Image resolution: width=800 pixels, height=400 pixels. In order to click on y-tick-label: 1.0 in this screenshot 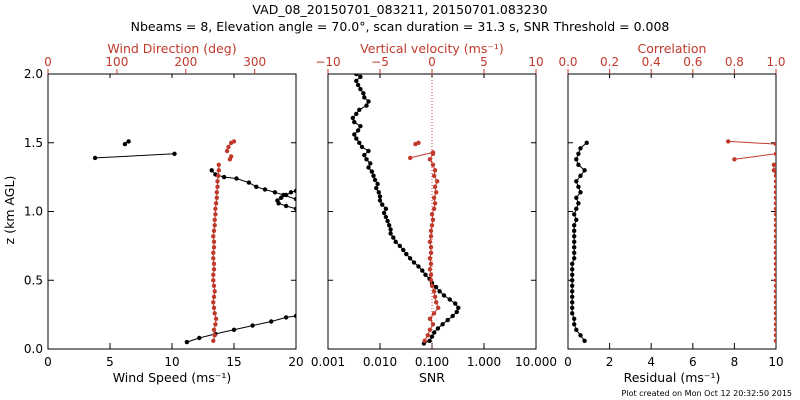, I will do `click(33, 212)`.